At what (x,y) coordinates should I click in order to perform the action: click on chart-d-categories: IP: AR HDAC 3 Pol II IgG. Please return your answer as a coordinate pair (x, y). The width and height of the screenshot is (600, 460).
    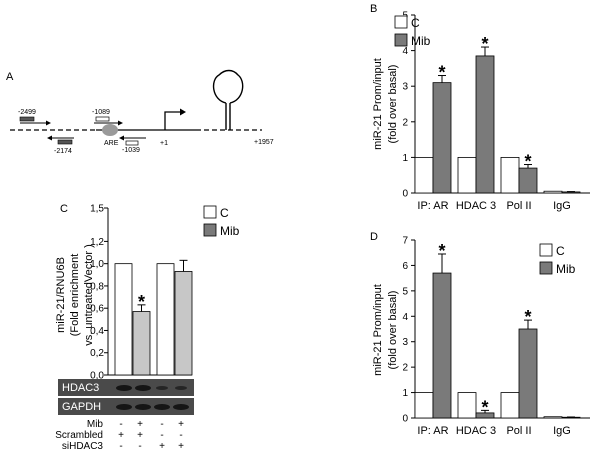
    Looking at the image, I should click on (493, 431).